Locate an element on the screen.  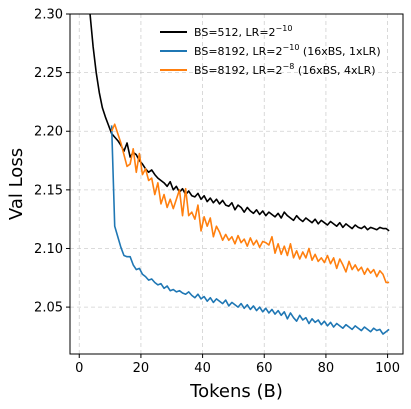
y-tick-label: 2.15 is located at coordinates (48, 190).